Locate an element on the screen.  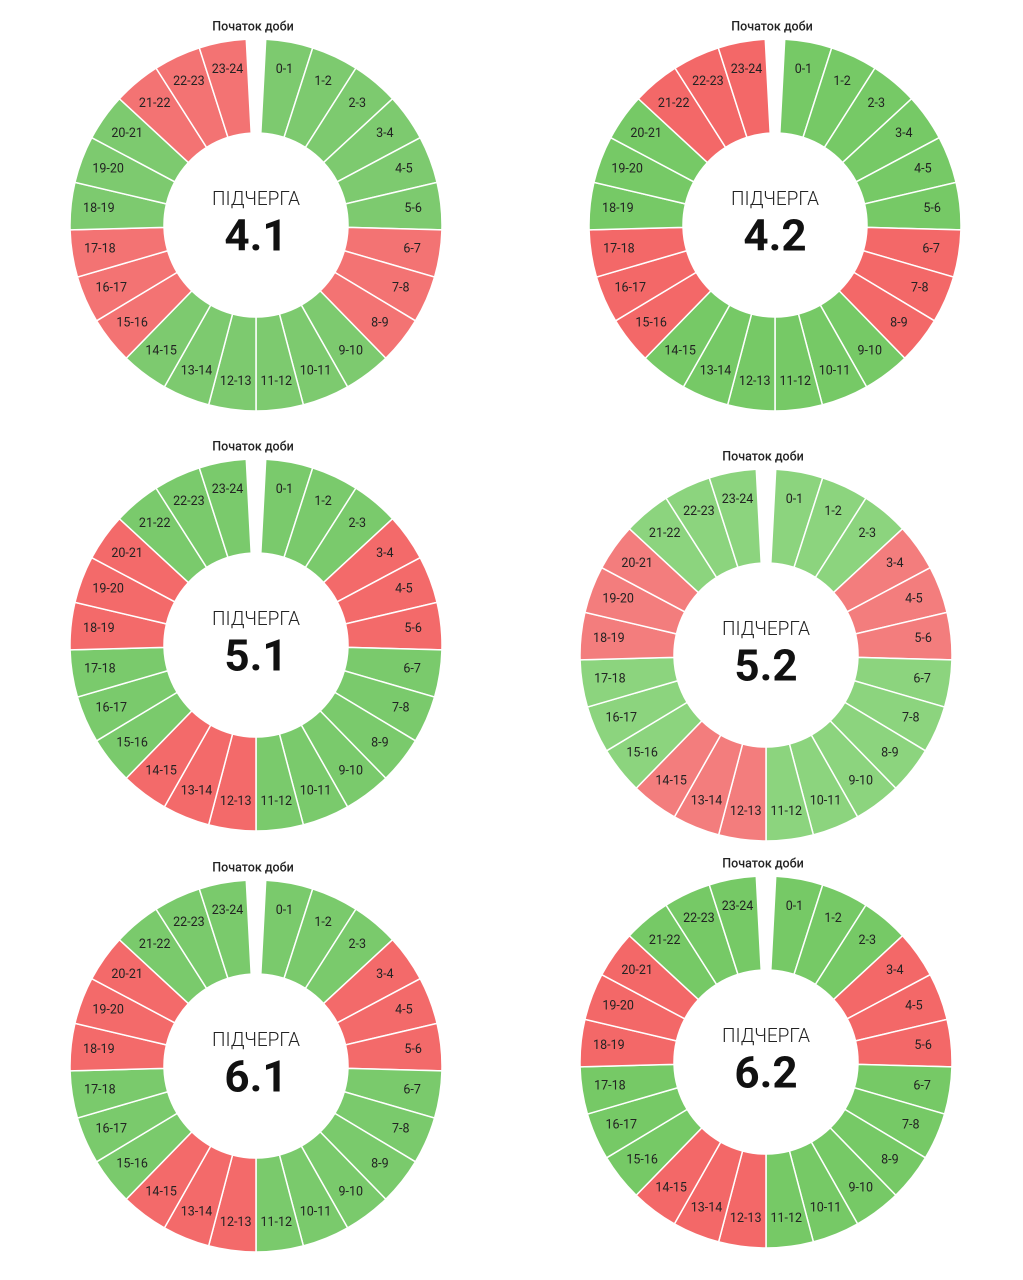
queue-number: 4.1 is located at coordinates (255, 236).